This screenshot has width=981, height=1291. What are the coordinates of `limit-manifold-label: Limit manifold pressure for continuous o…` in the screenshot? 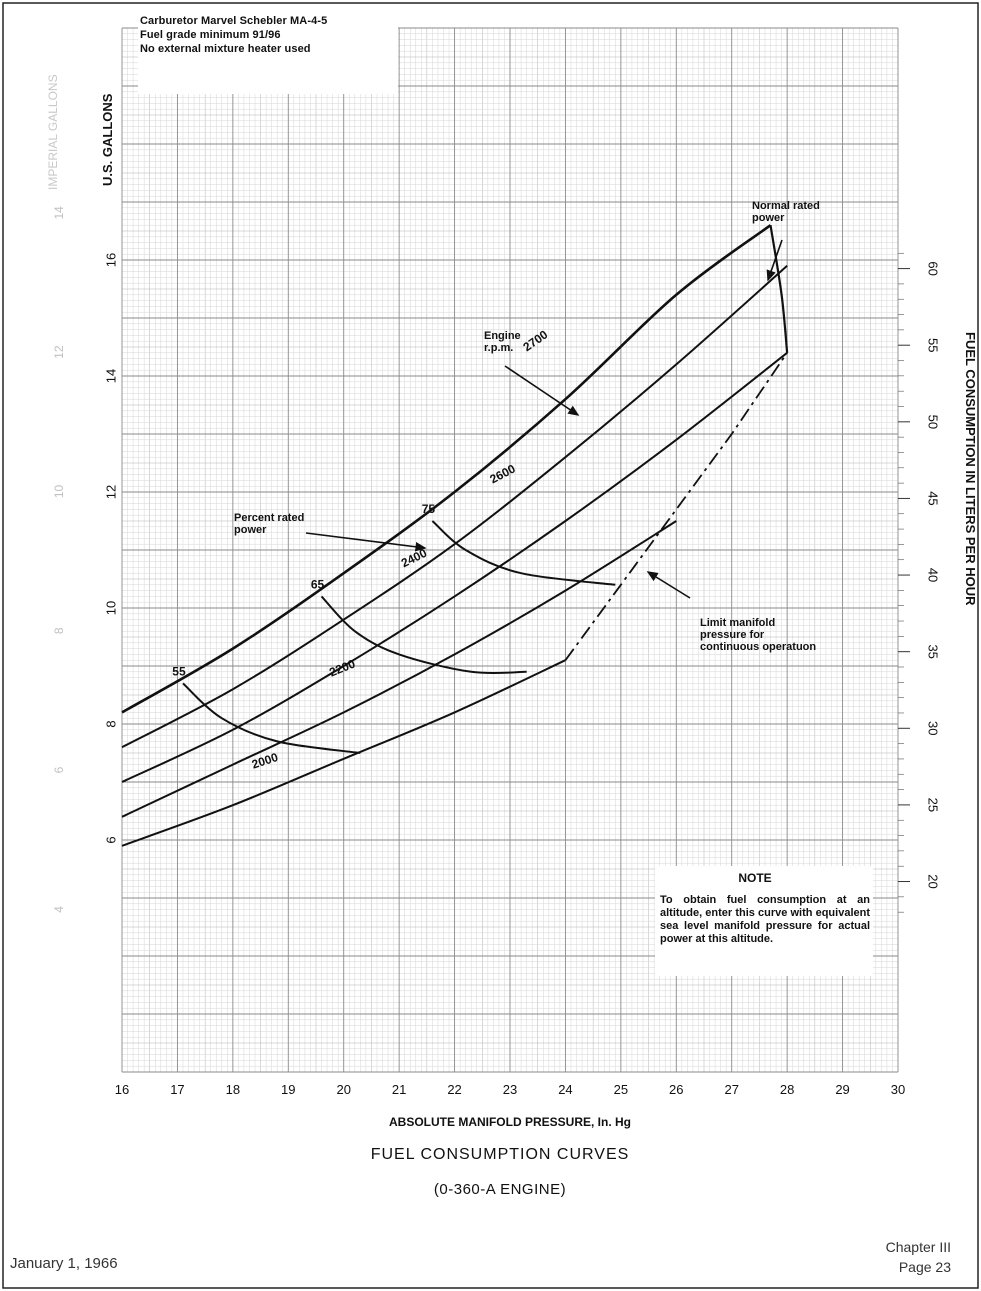 It's located at (758, 635).